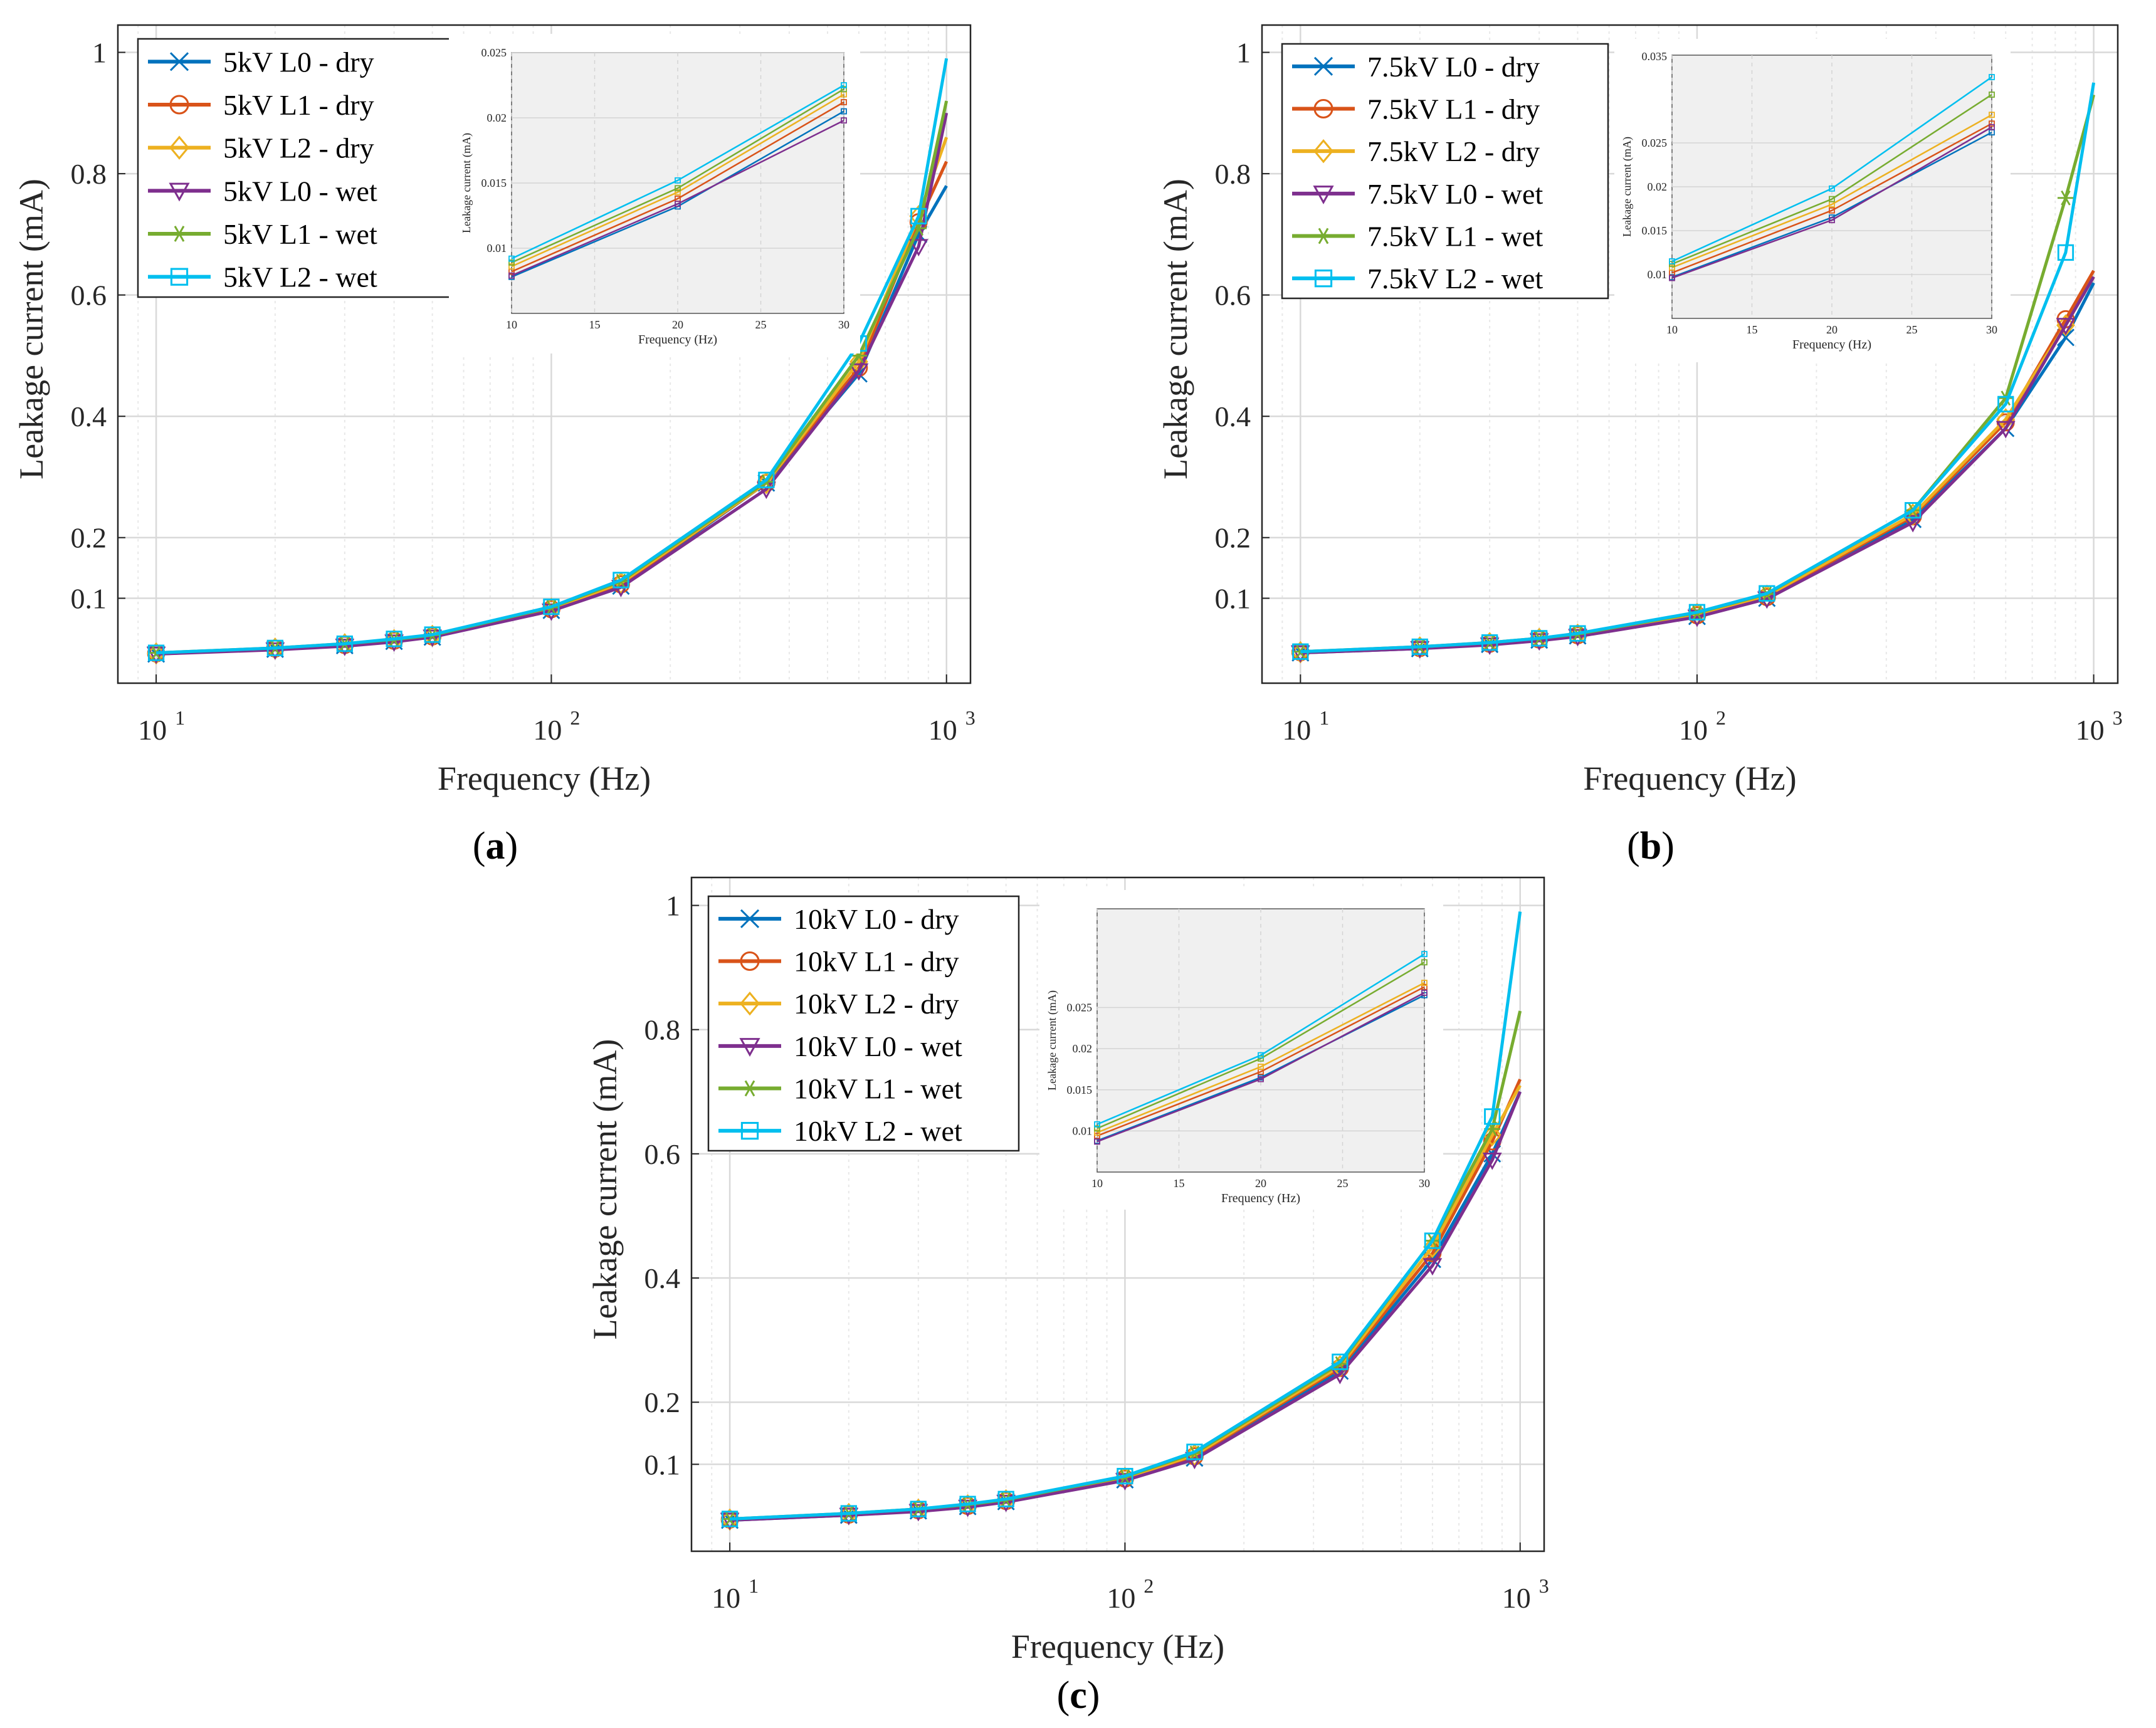 This screenshot has height=1728, width=2156. What do you see at coordinates (876, 962) in the screenshot?
I see `legend-label: 10kV L1 - dry` at bounding box center [876, 962].